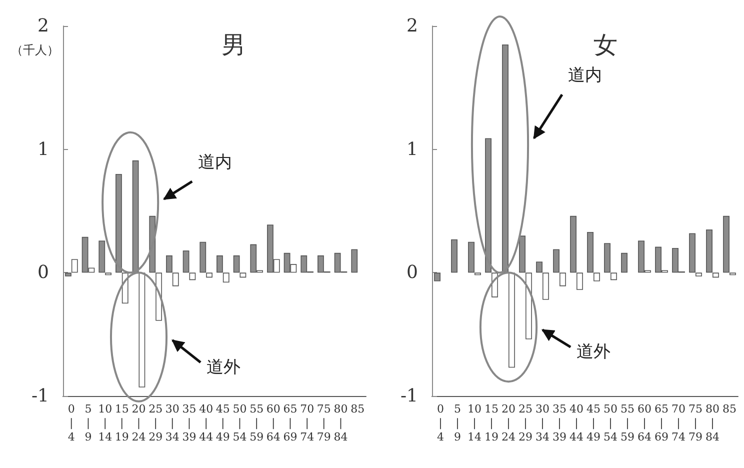 The width and height of the screenshot is (744, 468). Describe the element at coordinates (233, 45) in the screenshot. I see `chart-title: 男` at that location.